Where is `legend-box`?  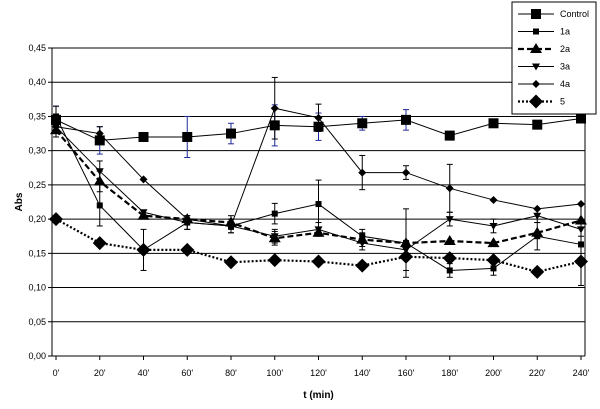 legend-box is located at coordinates (554, 58).